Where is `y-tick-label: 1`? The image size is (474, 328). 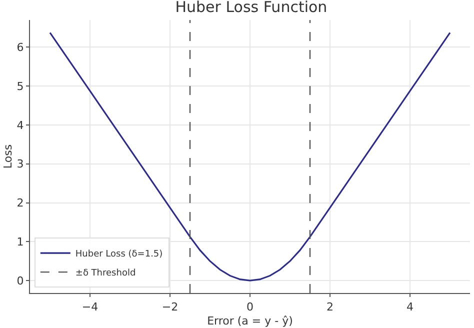
y-tick-label: 1 is located at coordinates (20, 242).